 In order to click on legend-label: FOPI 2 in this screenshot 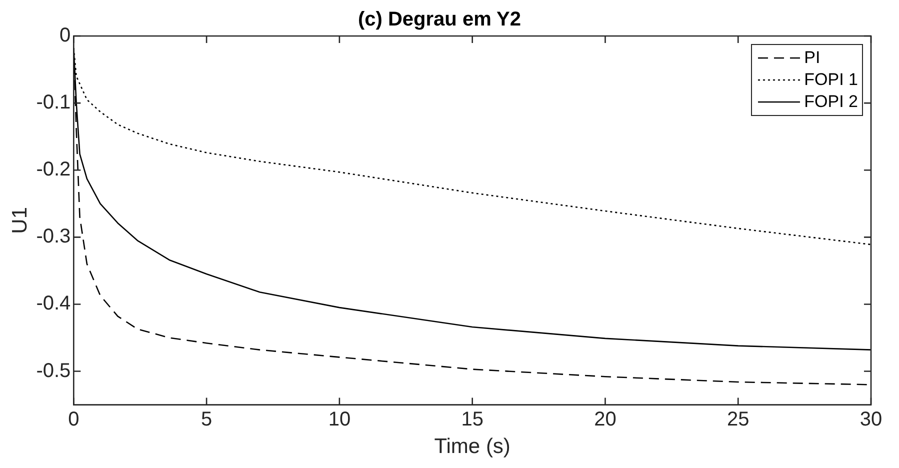, I will do `click(831, 102)`.